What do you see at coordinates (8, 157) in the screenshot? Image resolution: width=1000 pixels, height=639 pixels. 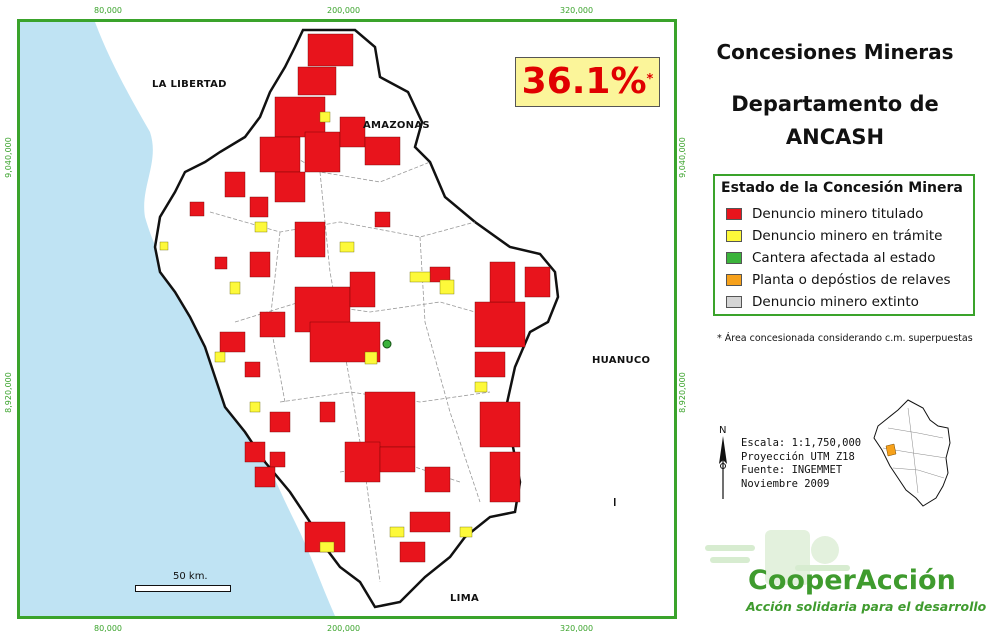 I see `tick-y-left-1: 9,040,000` at bounding box center [8, 157].